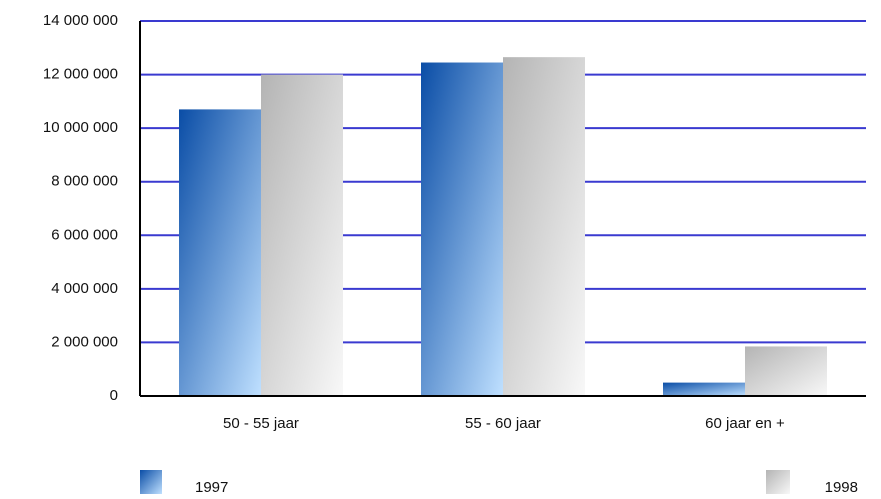  What do you see at coordinates (84, 341) in the screenshot?
I see `y-tick-label: 2 000 000` at bounding box center [84, 341].